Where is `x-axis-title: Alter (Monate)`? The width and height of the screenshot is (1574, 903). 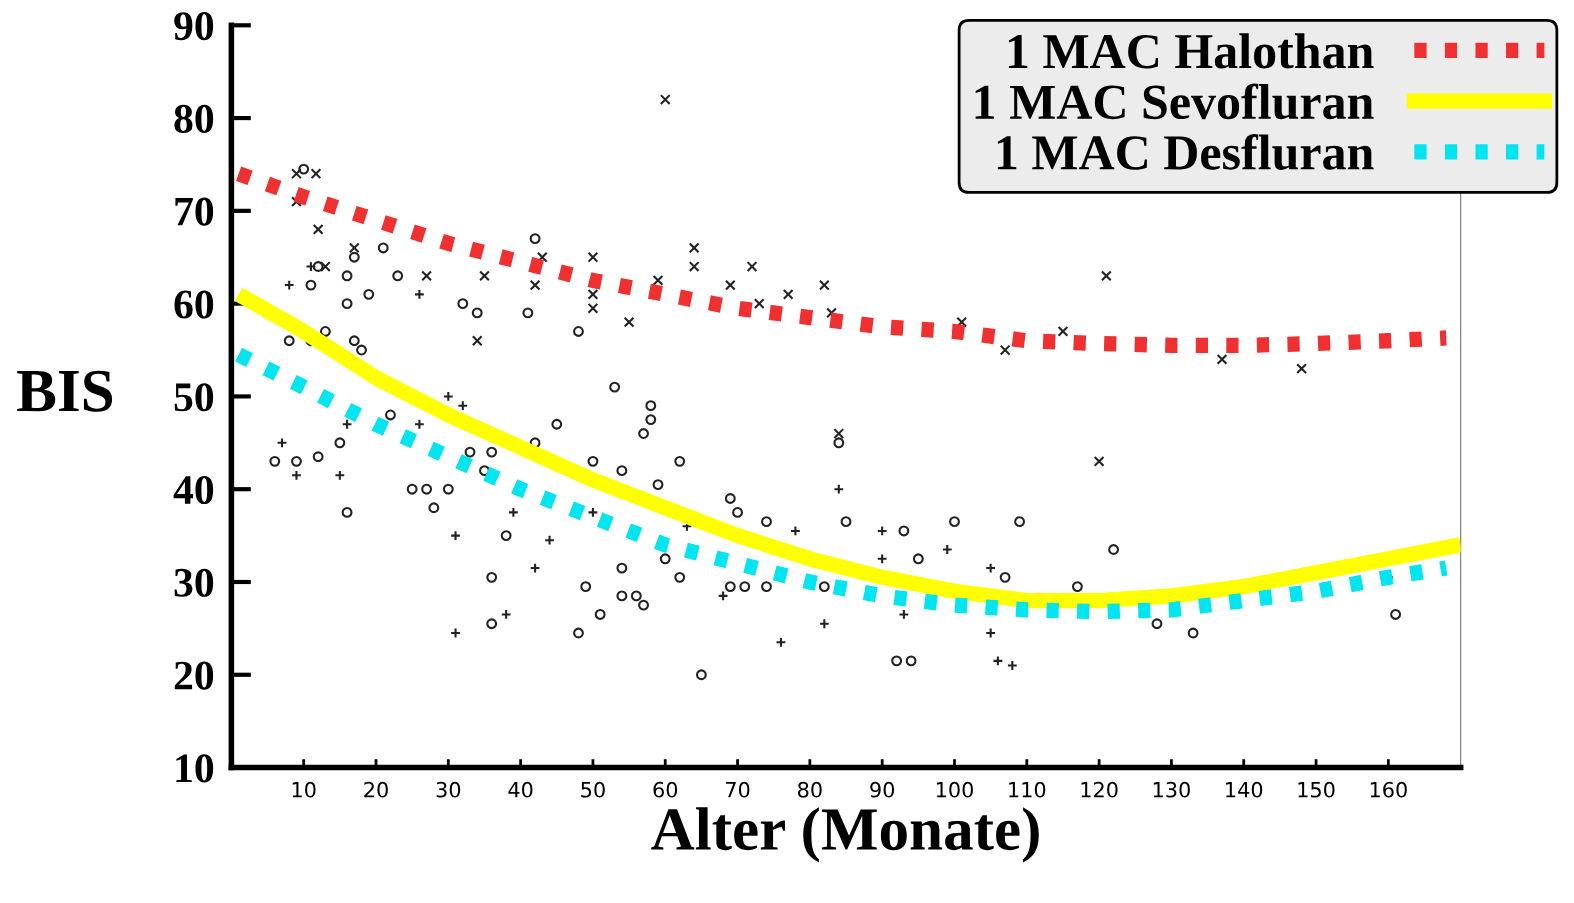 x-axis-title: Alter (Monate) is located at coordinates (845, 835).